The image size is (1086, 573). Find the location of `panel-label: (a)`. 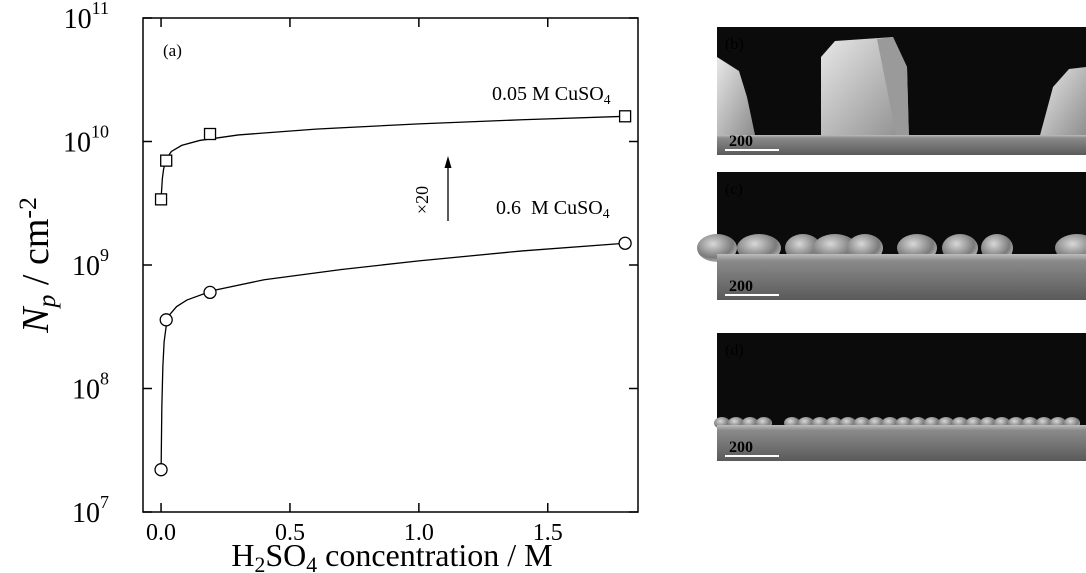

panel-label: (a) is located at coordinates (172, 50).